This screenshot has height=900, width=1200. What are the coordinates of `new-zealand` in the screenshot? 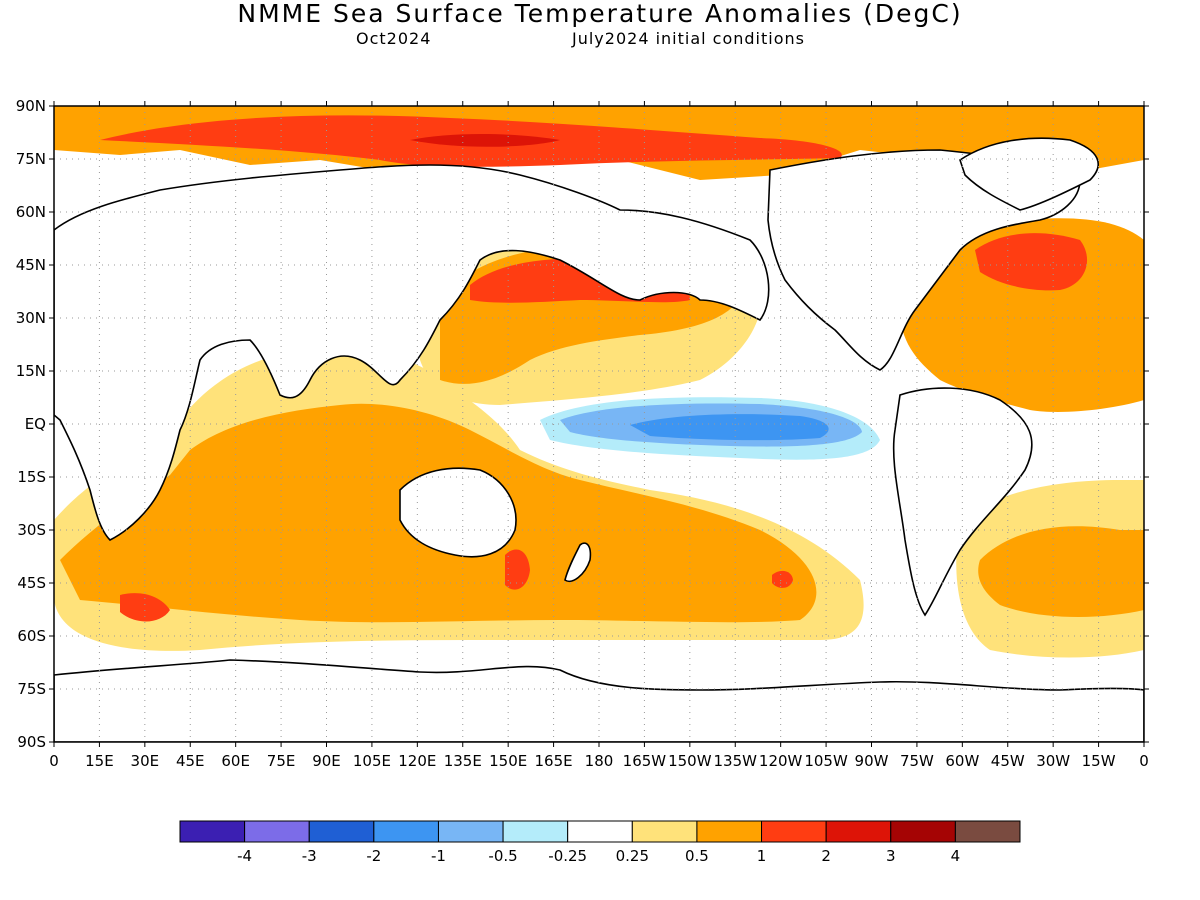 It's located at (578, 562).